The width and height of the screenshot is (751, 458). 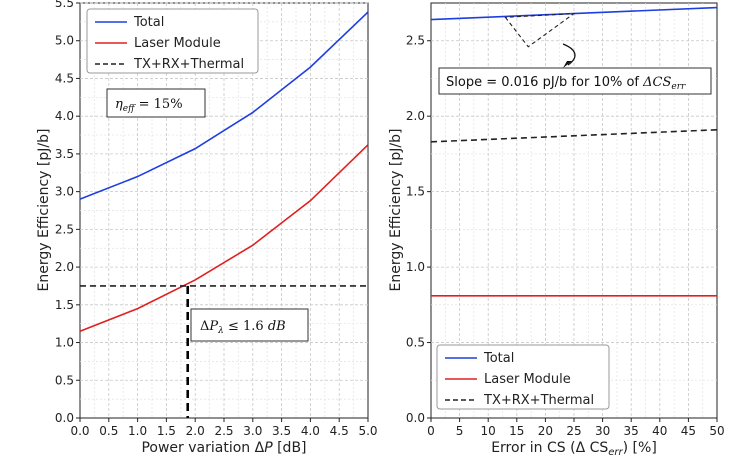 What do you see at coordinates (64, 41) in the screenshot?
I see `left-y-tick-label: 5.0` at bounding box center [64, 41].